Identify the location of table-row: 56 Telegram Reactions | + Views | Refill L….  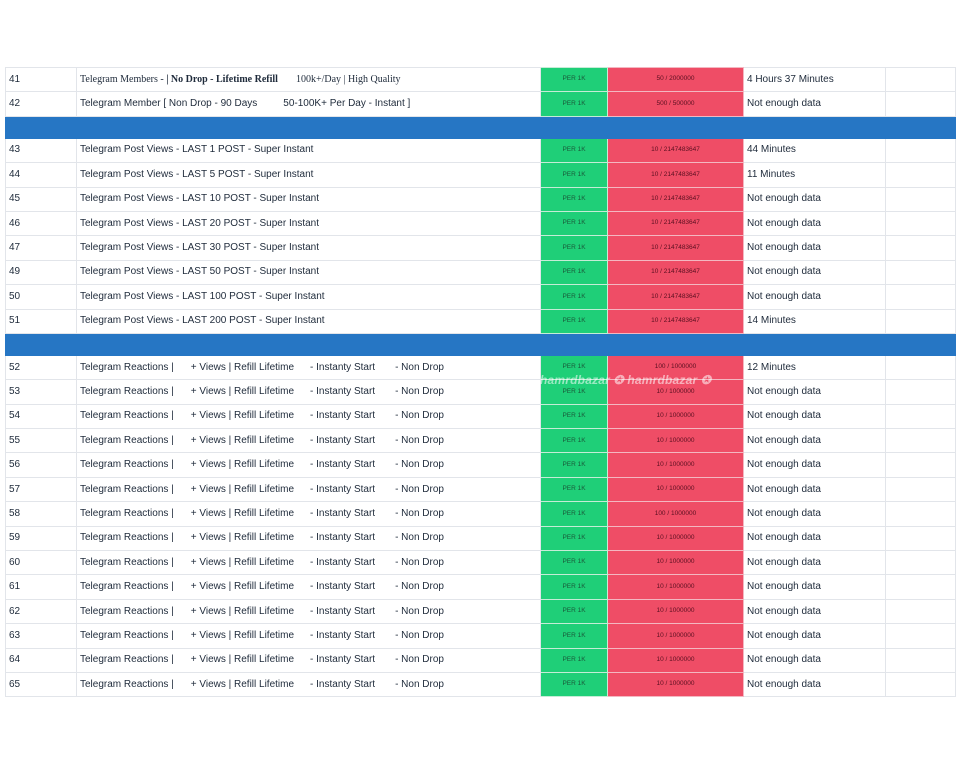
(480, 465).